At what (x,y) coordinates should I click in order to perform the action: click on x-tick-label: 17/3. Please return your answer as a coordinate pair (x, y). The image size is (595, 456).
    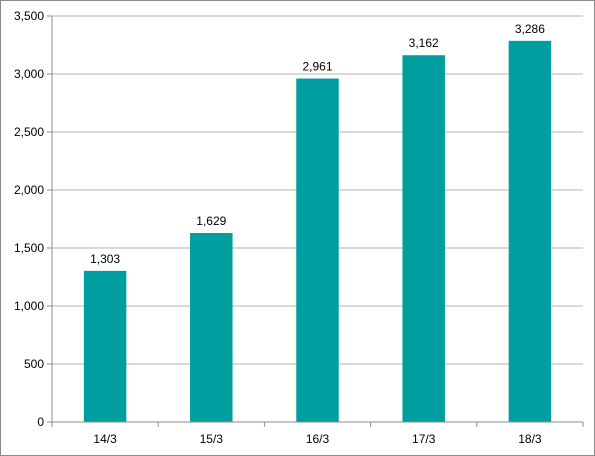
    Looking at the image, I should click on (424, 439).